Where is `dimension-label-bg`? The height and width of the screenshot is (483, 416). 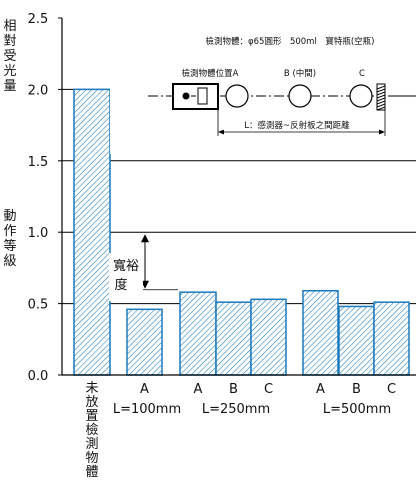
dimension-label-bg is located at coordinates (298, 125).